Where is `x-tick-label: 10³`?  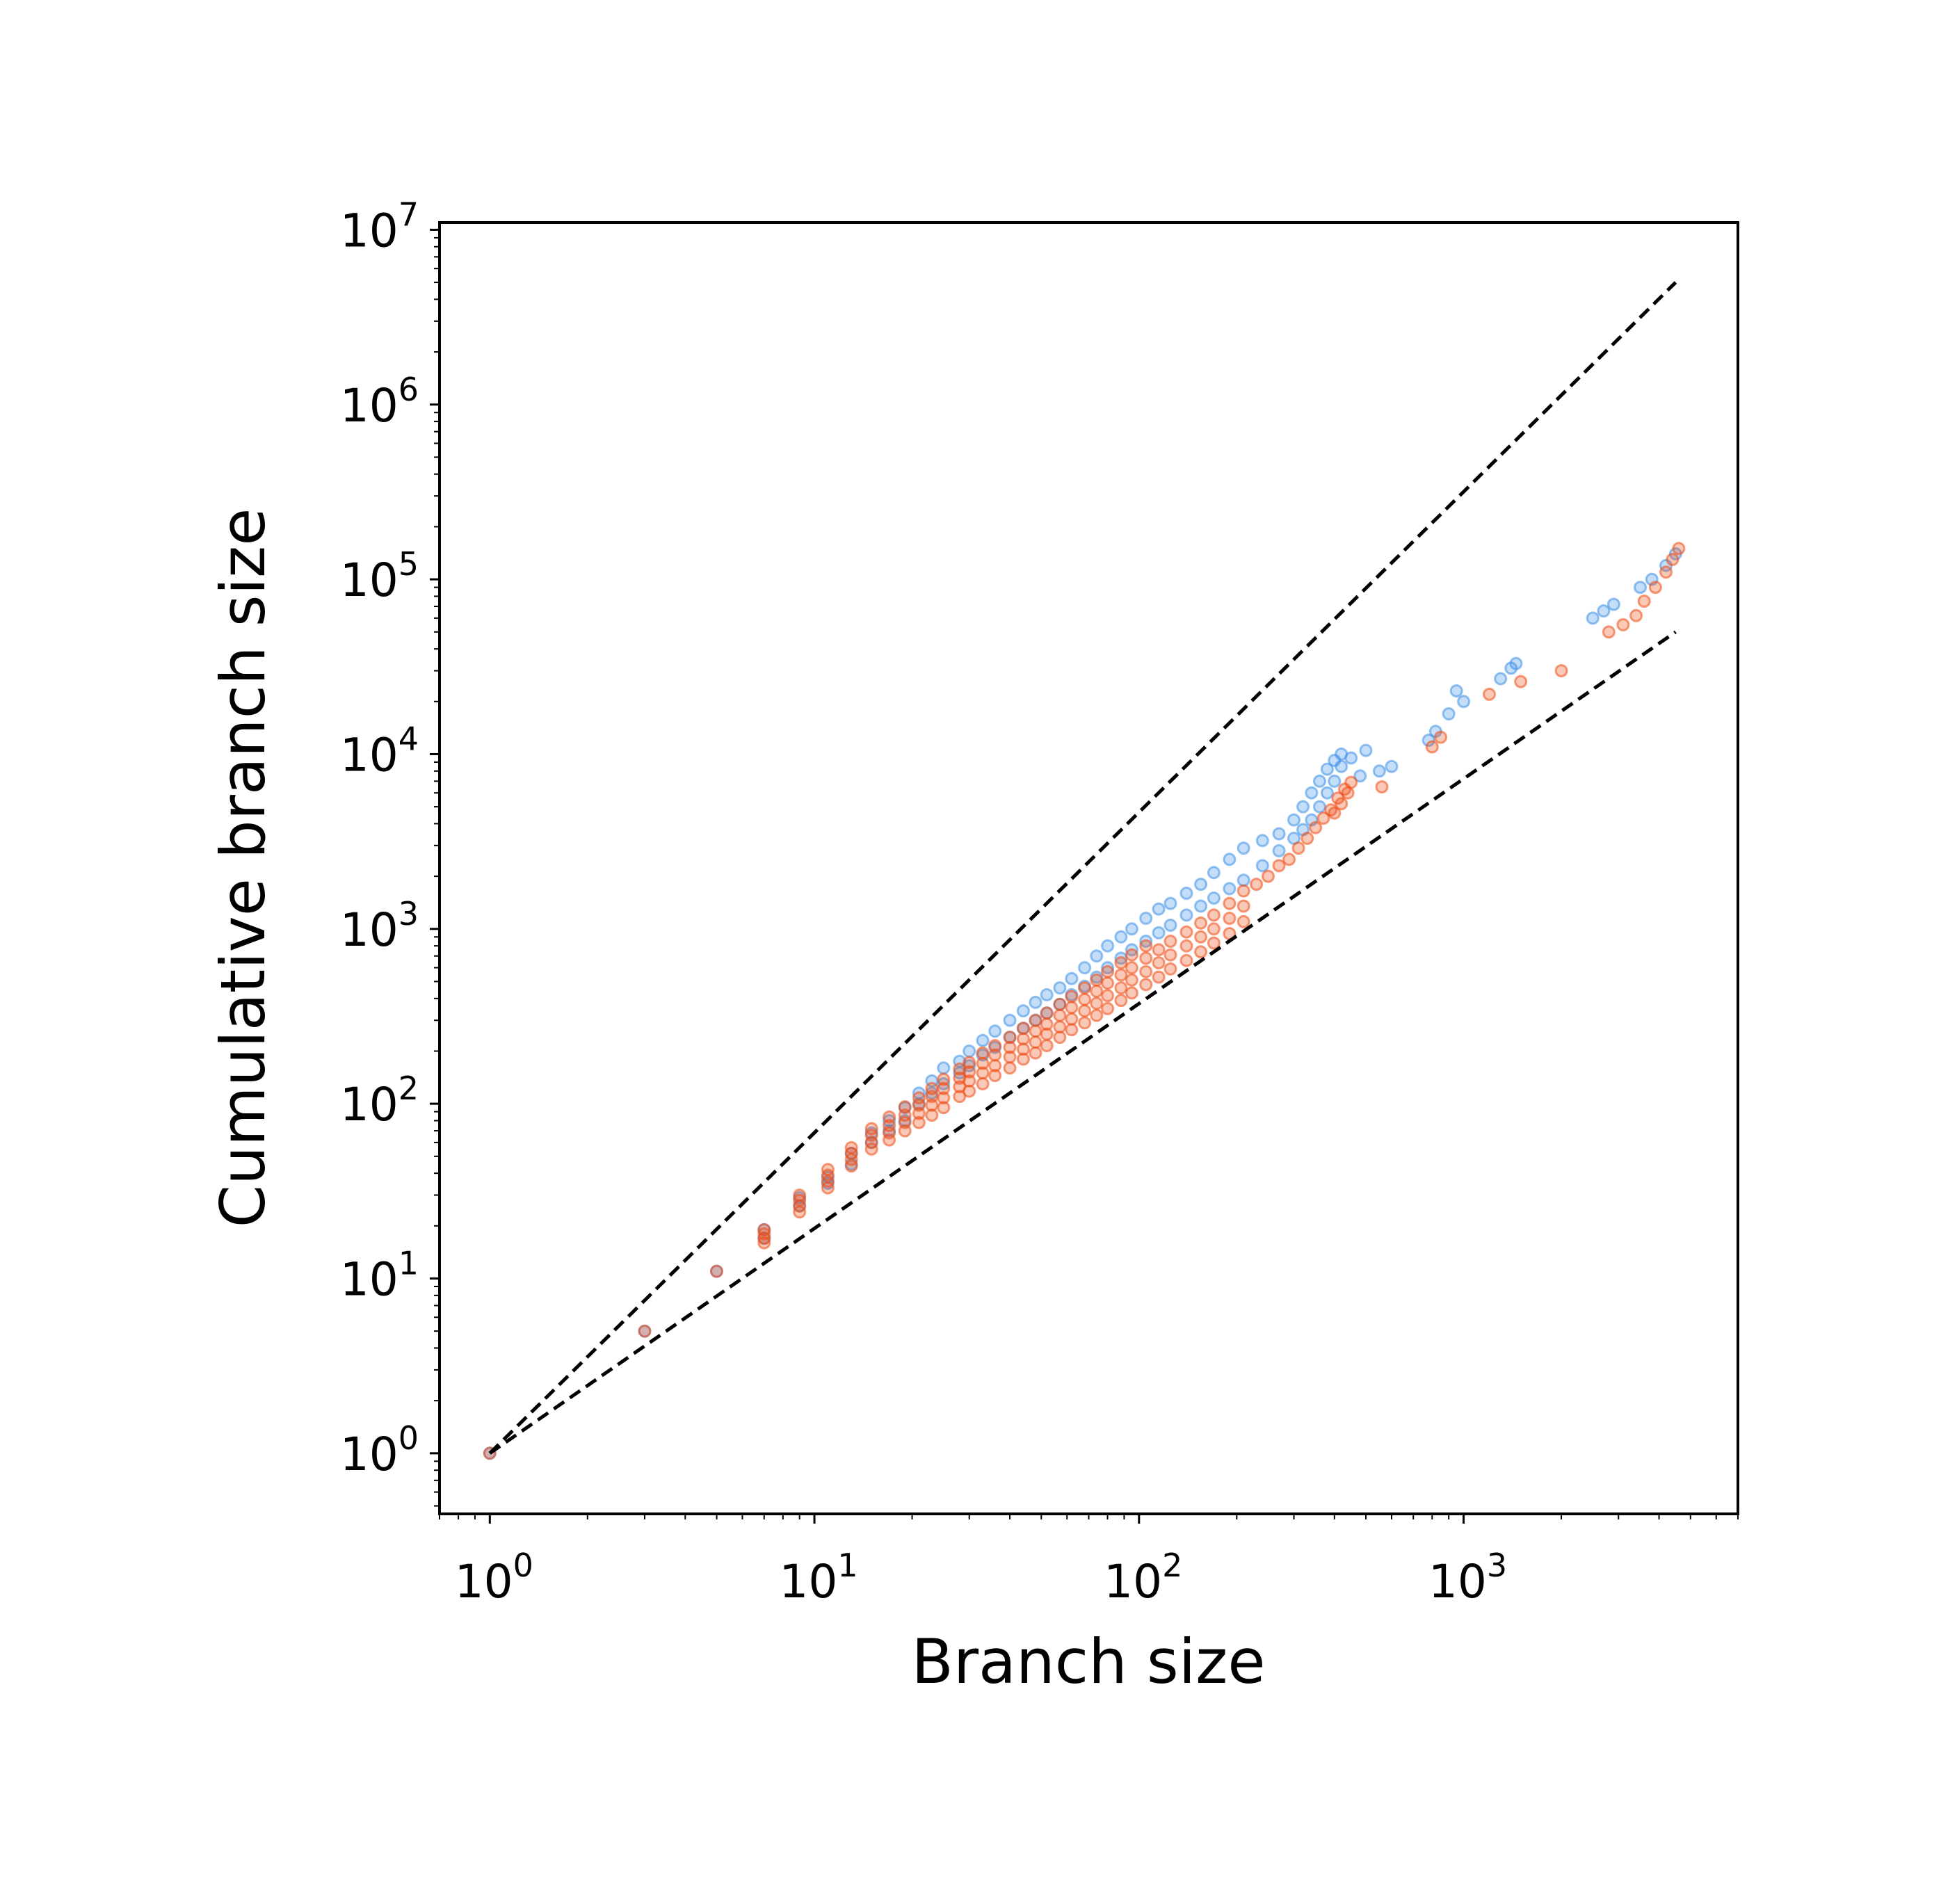 x-tick-label: 10³ is located at coordinates (1467, 1577).